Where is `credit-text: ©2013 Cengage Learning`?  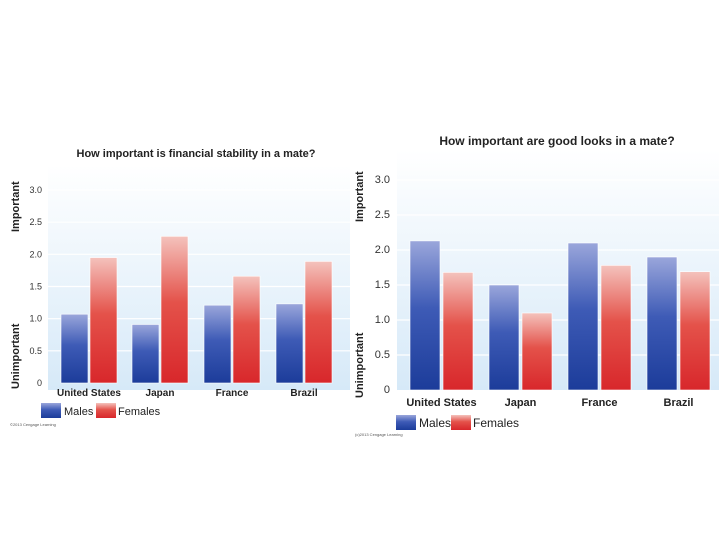
credit-text: ©2013 Cengage Learning is located at coordinates (33, 424).